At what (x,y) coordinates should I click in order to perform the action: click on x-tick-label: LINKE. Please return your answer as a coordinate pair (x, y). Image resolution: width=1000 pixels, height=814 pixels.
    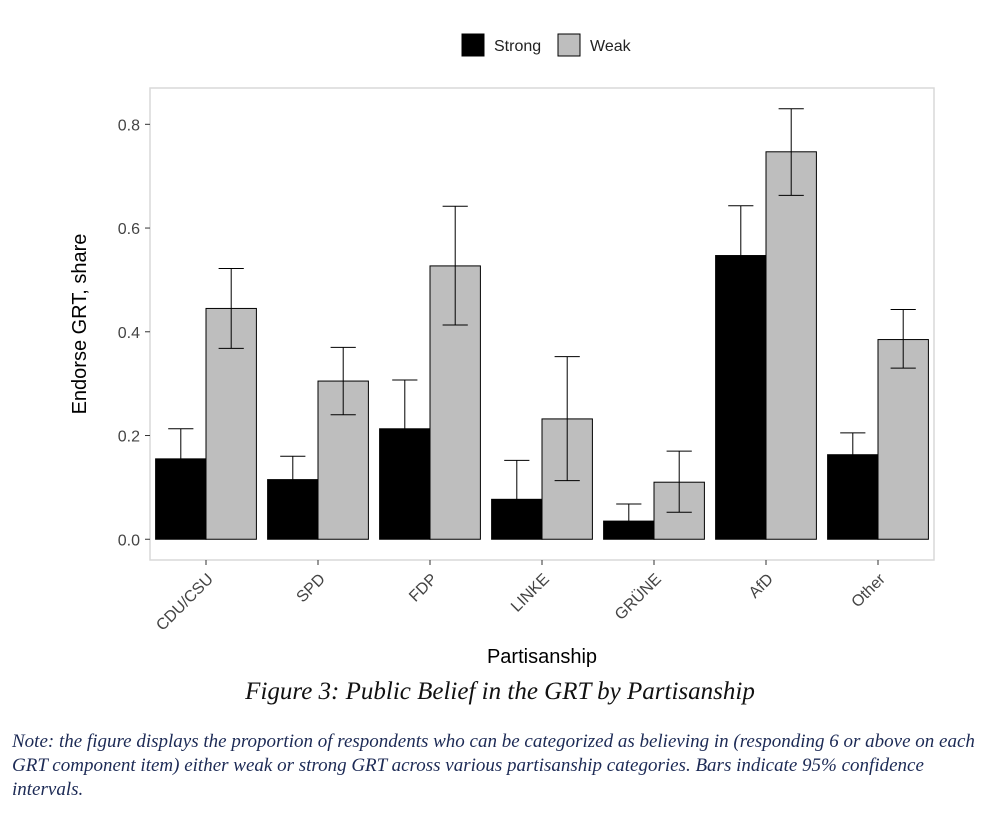
    Looking at the image, I should click on (530, 593).